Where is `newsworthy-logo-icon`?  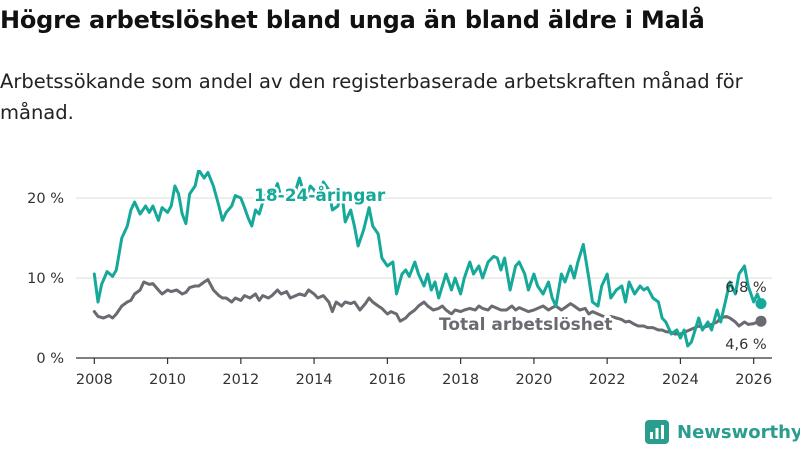
newsworthy-logo-icon is located at coordinates (657, 432).